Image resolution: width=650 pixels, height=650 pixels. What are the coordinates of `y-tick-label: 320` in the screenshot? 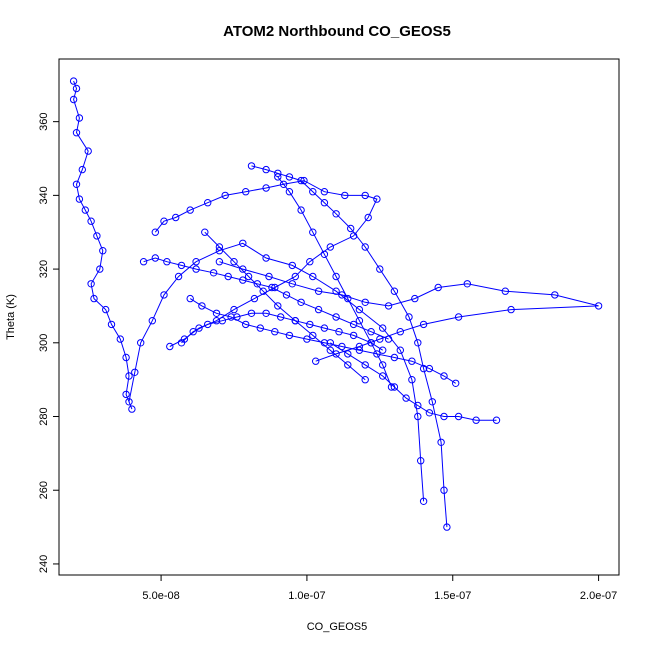 It's located at (44, 269).